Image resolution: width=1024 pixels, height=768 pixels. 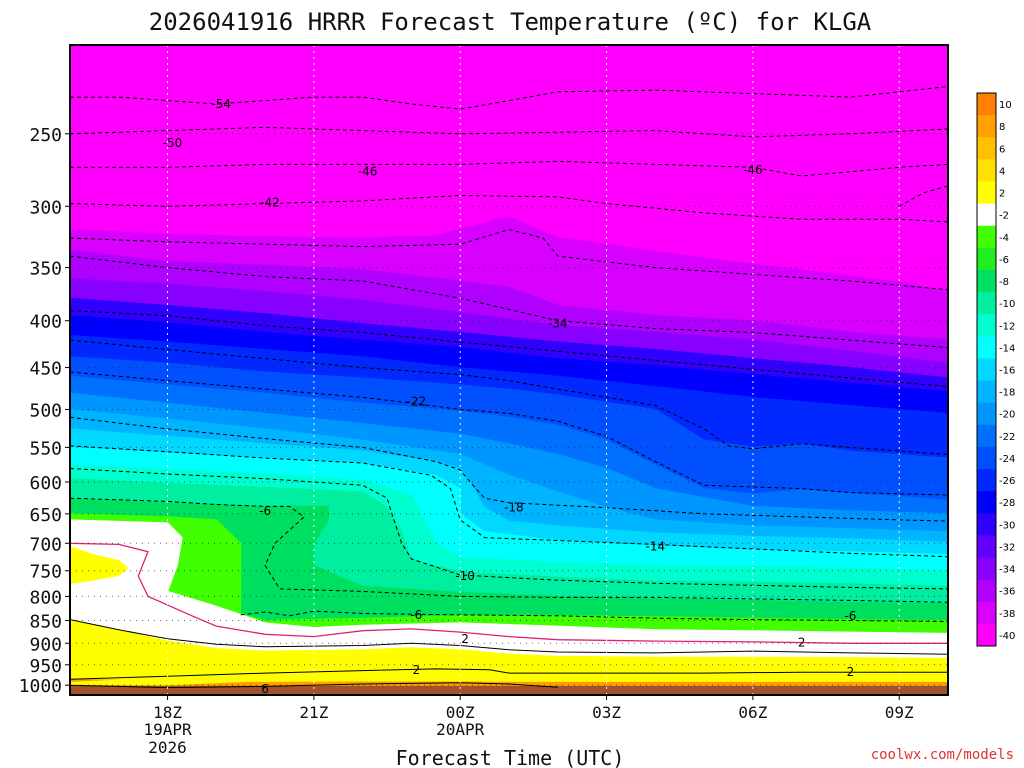 I want to click on colorbar-label: -18, so click(x=1007, y=393).